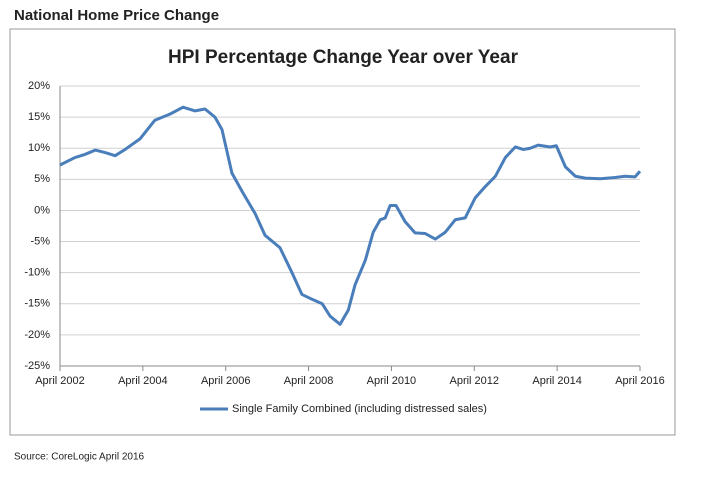 Image resolution: width=710 pixels, height=478 pixels. What do you see at coordinates (39, 86) in the screenshot?
I see `y-tick-label: 20%` at bounding box center [39, 86].